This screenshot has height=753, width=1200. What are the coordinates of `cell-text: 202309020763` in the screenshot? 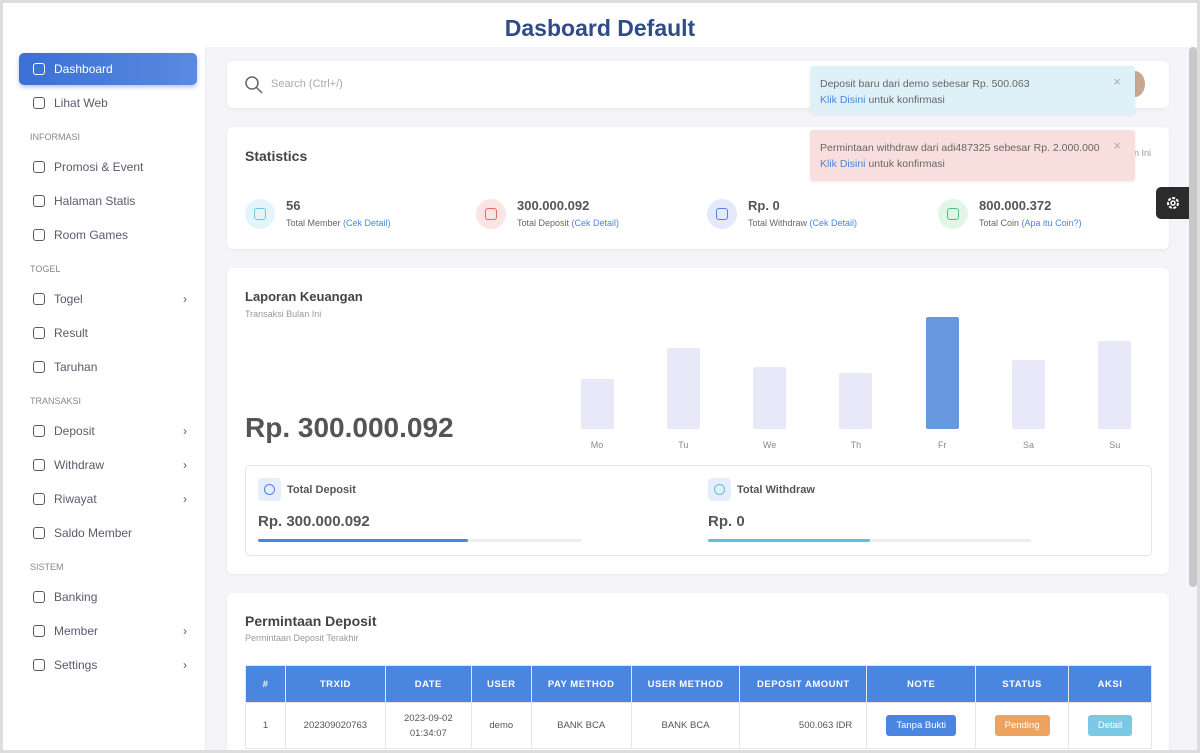 It's located at (335, 725).